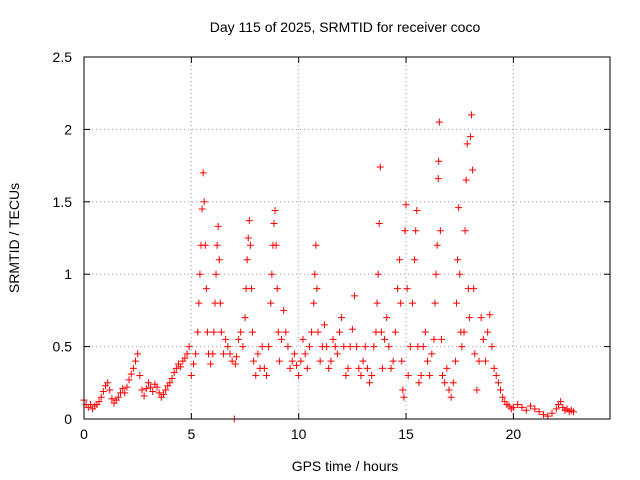  Describe the element at coordinates (68, 129) in the screenshot. I see `y-tick-label: 2` at that location.